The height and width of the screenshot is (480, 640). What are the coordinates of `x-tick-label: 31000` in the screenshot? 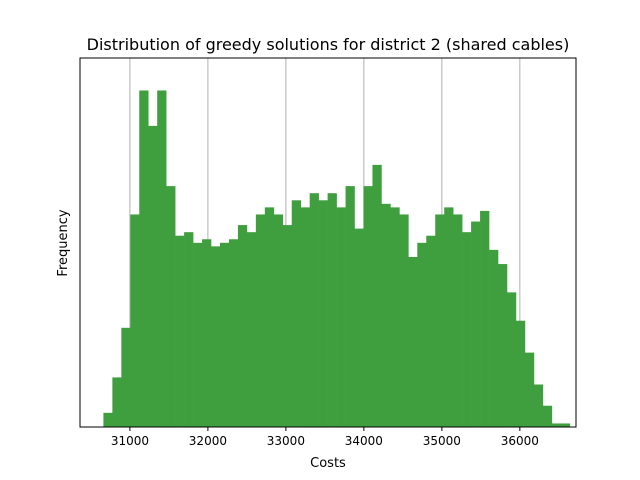 It's located at (130, 441).